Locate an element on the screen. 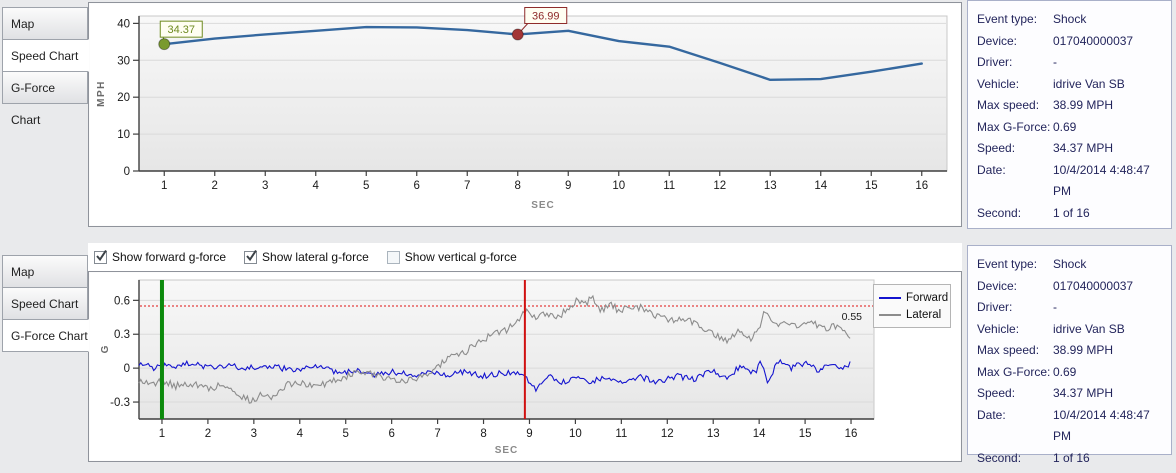 The width and height of the screenshot is (1176, 473). checkbox-show-vertical-g-force: Show vertical g-force is located at coordinates (451, 257).